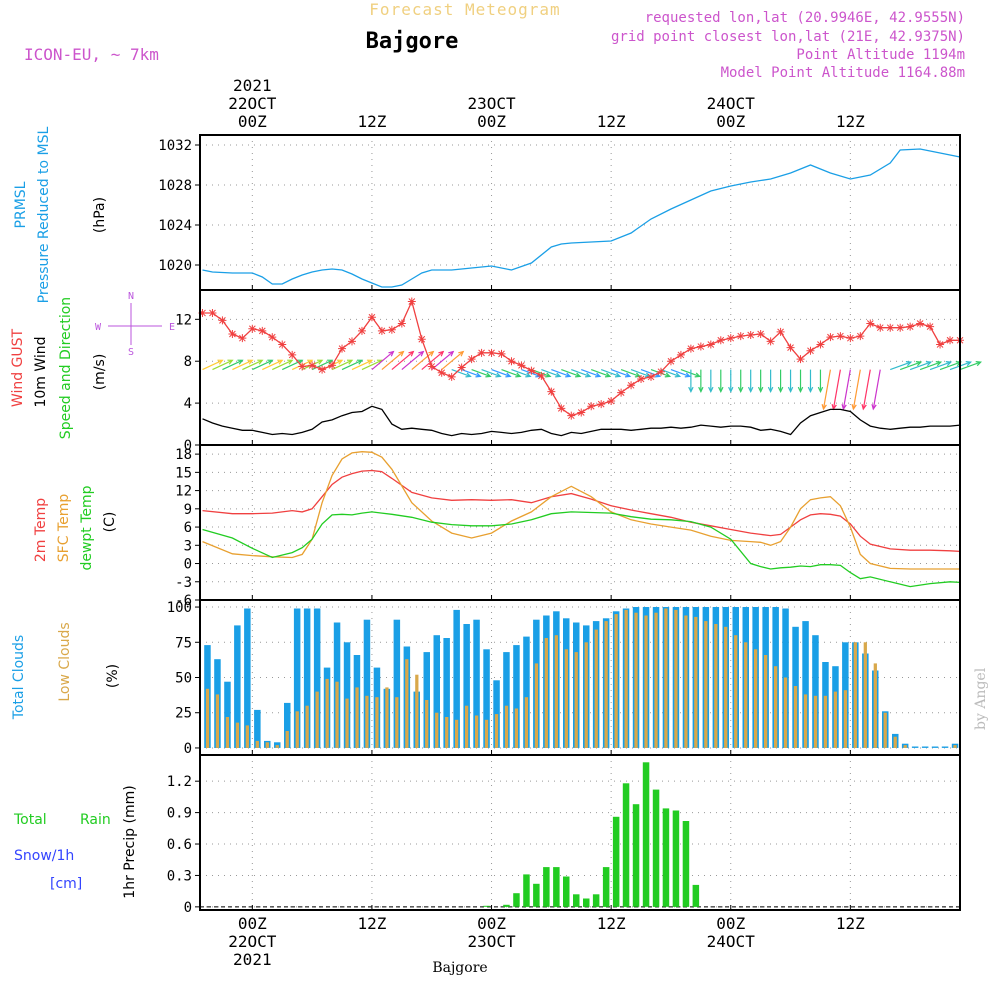  Describe the element at coordinates (843, 73) in the screenshot. I see `model-point-altitude: Model Point Altitude 1164.88m` at that location.